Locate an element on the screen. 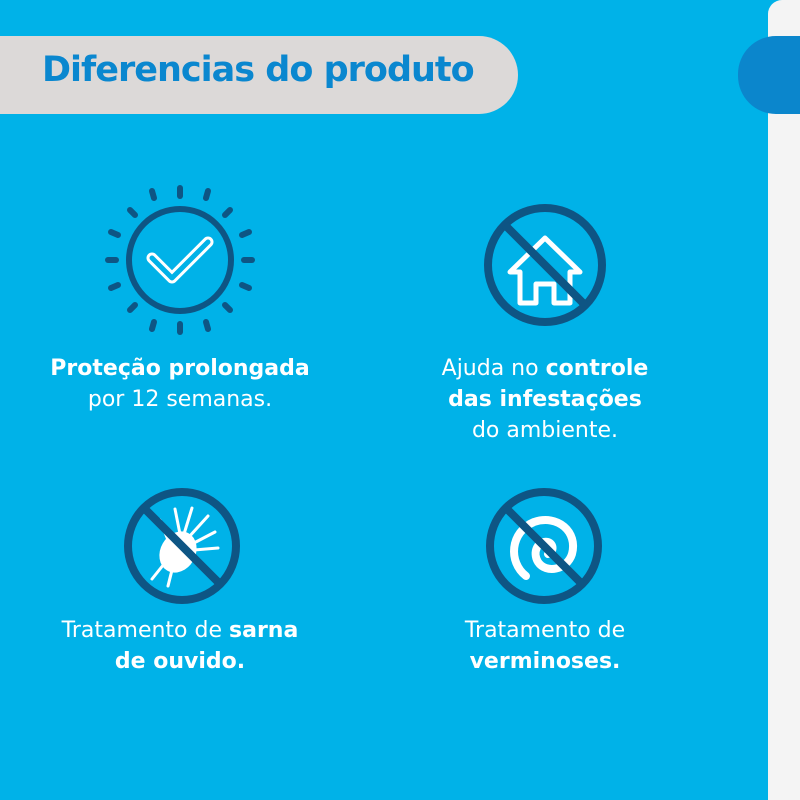 The height and width of the screenshot is (800, 800). side-panel is located at coordinates (784, 400).